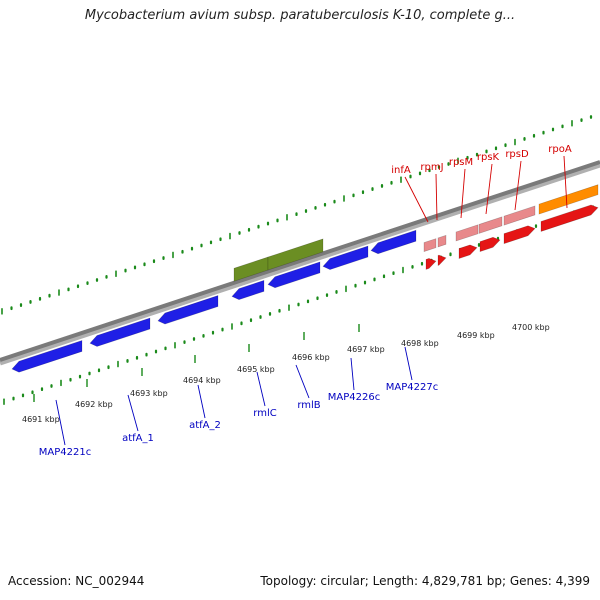  Describe the element at coordinates (256, 369) in the screenshot. I see `tick-label: 4695 kbp` at that location.